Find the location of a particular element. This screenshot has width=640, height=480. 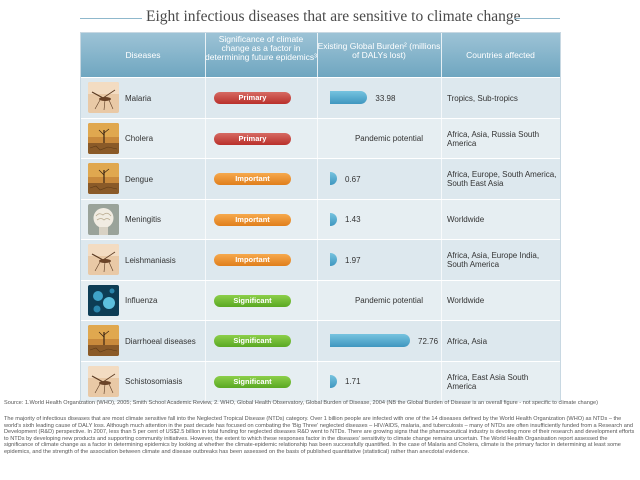

countries-affected: Africa, East Asia South America is located at coordinates (488, 381).